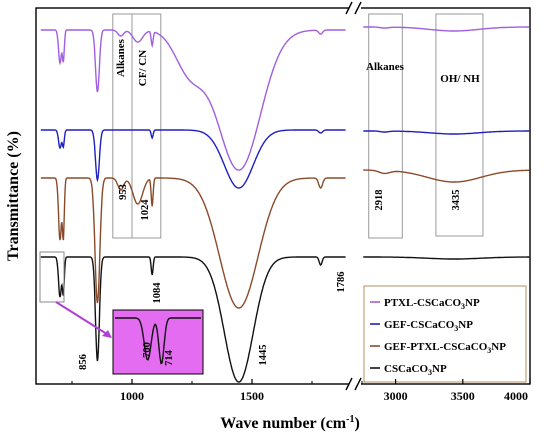 The height and width of the screenshot is (436, 550). I want to click on inset-peak-label: 700, so click(147, 350).